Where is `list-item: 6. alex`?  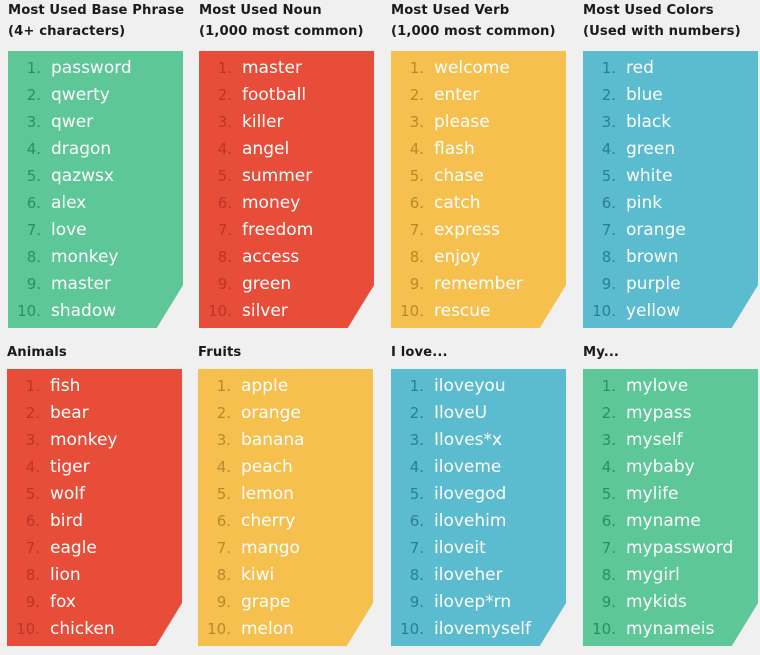
list-item: 6. alex is located at coordinates (95, 203).